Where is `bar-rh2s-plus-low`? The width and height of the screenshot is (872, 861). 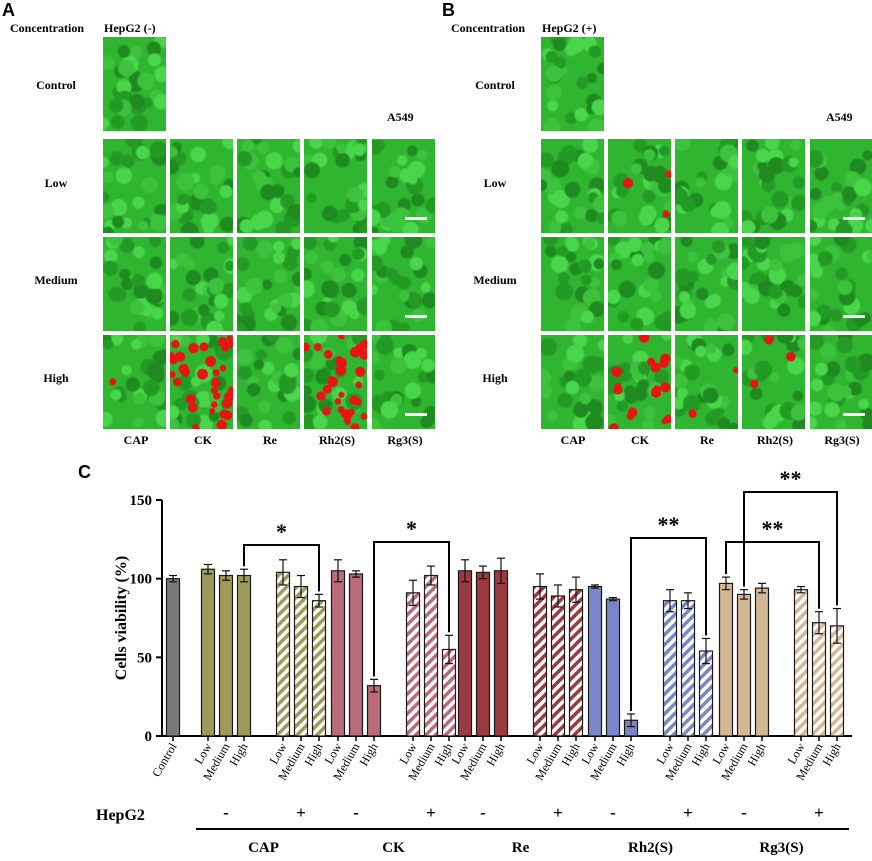 bar-rh2s-plus-low is located at coordinates (670, 668).